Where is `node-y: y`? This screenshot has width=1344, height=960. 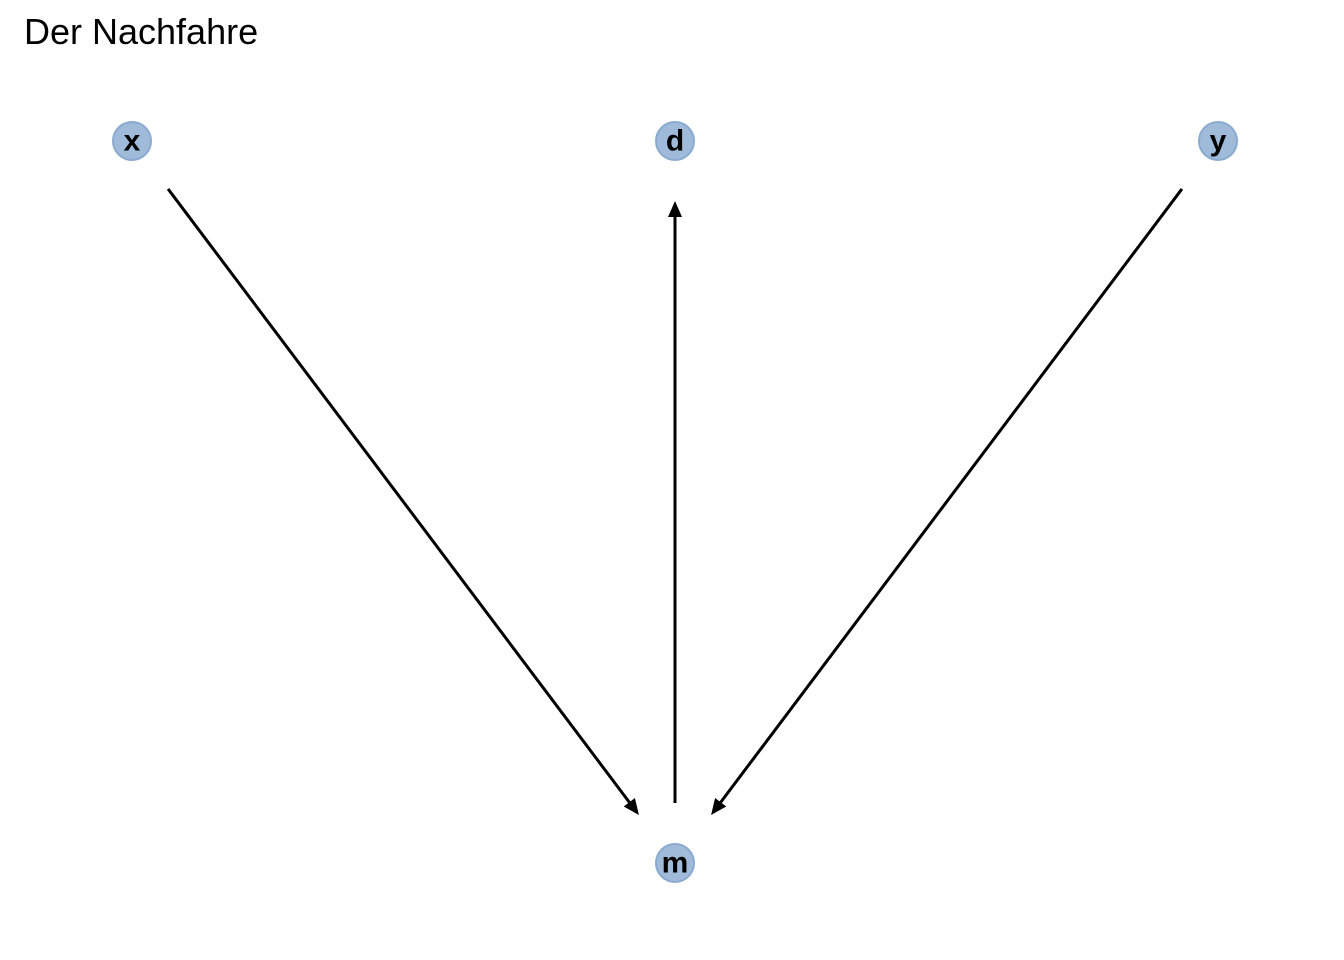 node-y: y is located at coordinates (1218, 141).